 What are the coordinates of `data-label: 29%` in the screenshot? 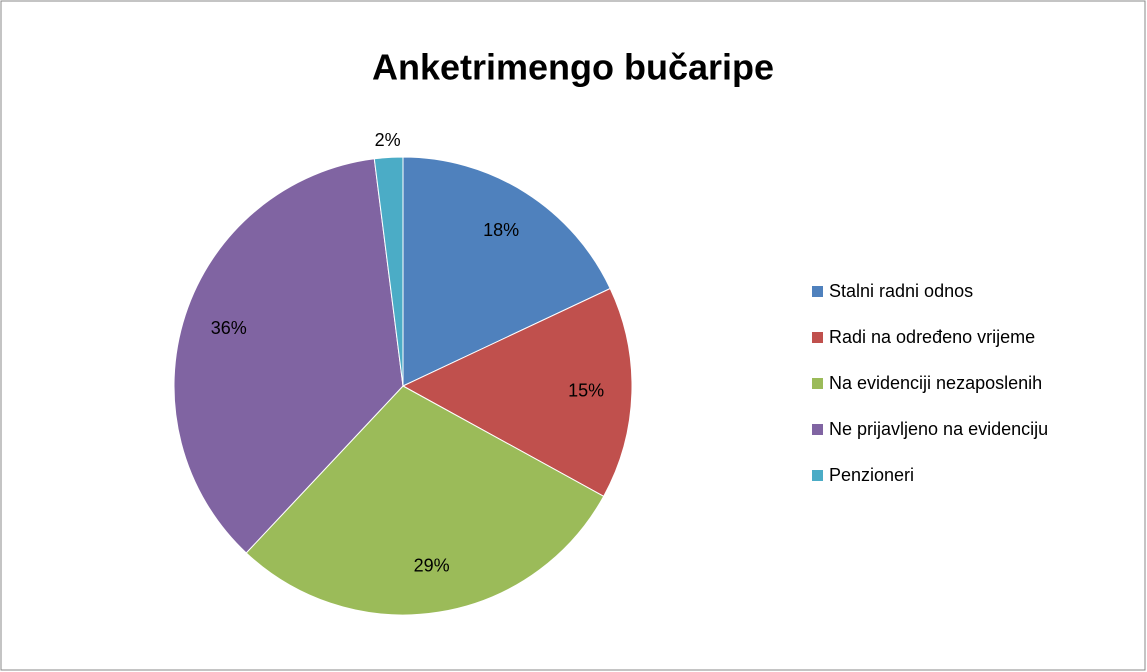 It's located at (432, 566).